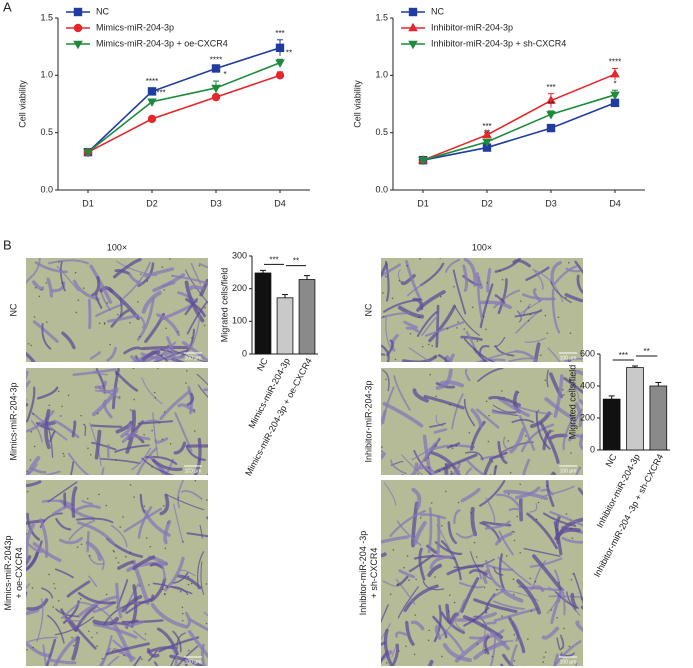  Describe the element at coordinates (88, 203) in the screenshot. I see `x-tick-label: D1` at that location.